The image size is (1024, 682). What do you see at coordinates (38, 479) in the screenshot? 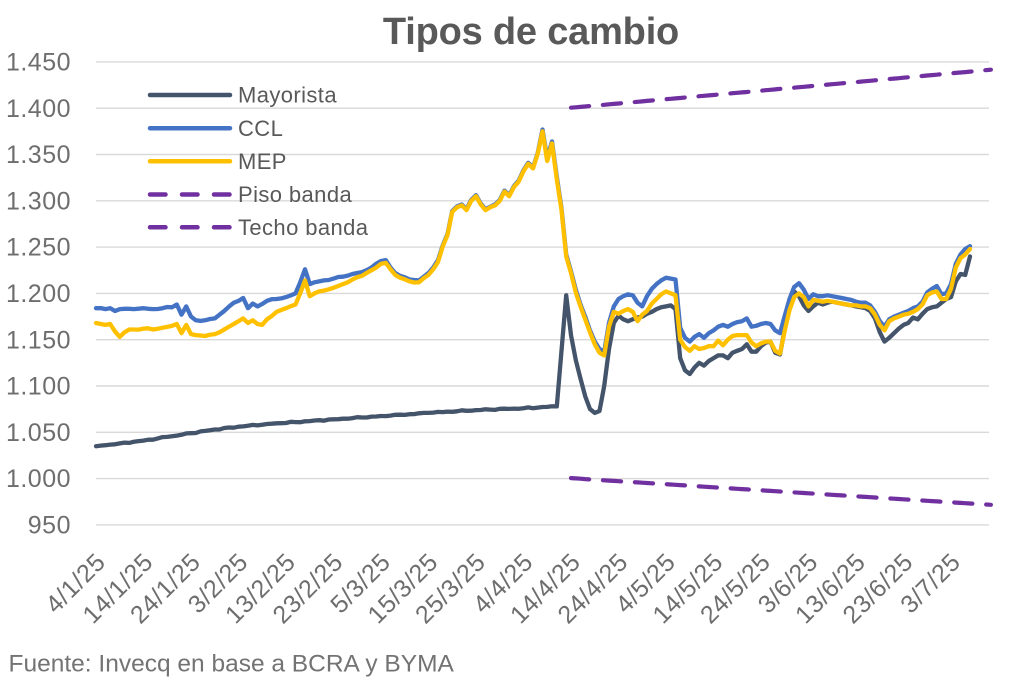
I see `svg-text: 1.000` at bounding box center [38, 479].